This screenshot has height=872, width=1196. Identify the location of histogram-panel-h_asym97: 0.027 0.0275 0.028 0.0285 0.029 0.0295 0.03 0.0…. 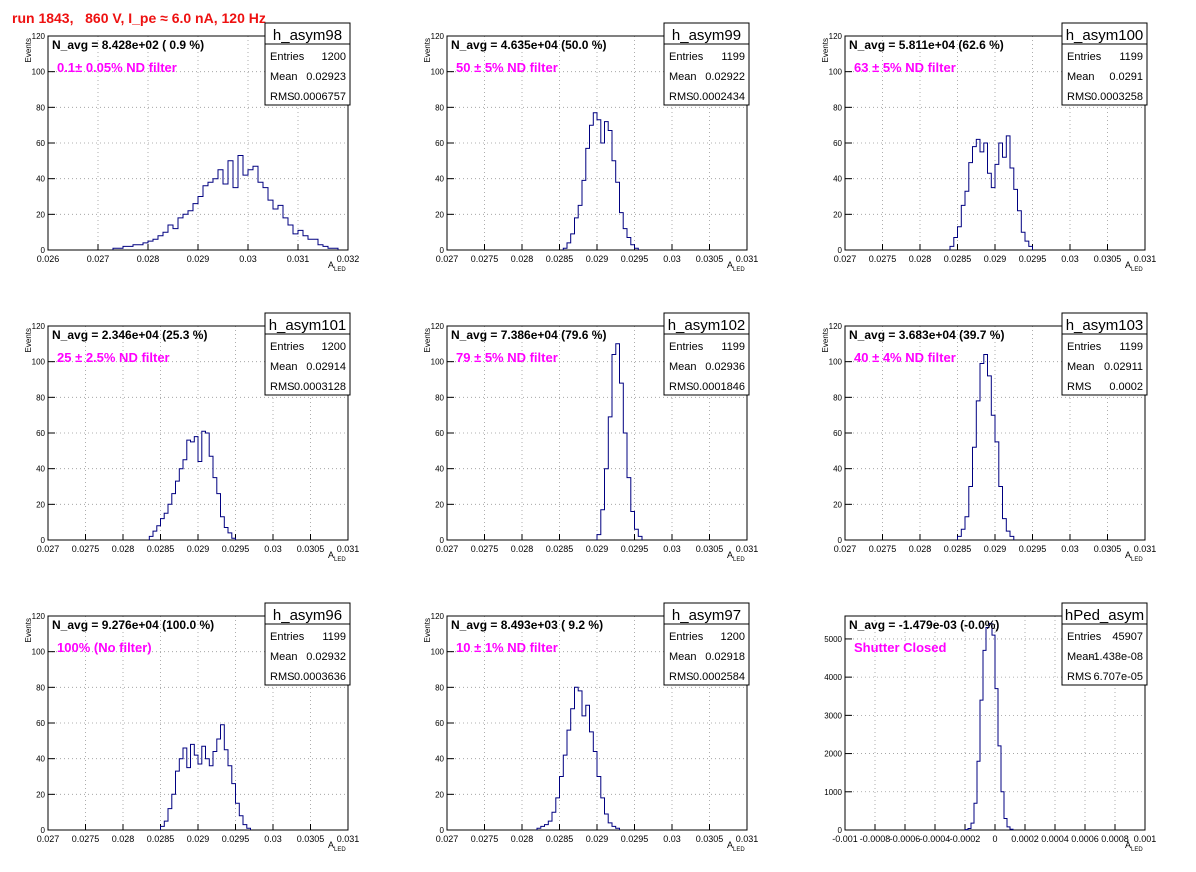
(591, 727).